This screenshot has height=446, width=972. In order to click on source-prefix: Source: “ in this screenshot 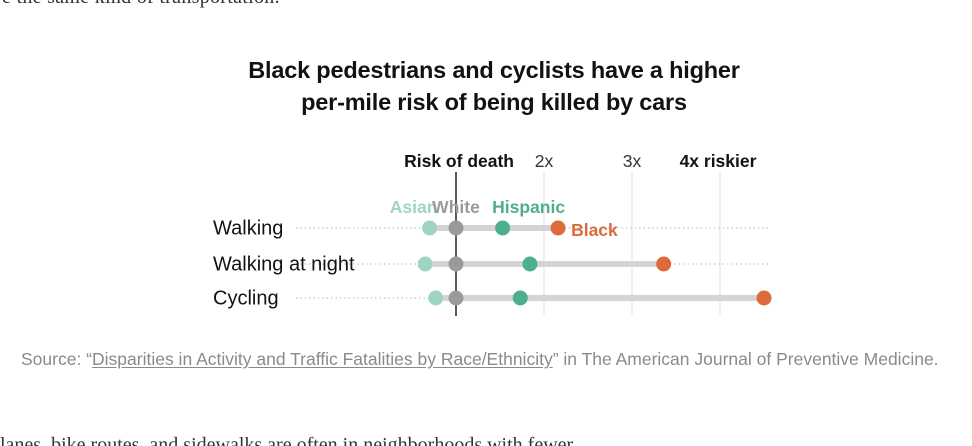, I will do `click(56, 359)`.